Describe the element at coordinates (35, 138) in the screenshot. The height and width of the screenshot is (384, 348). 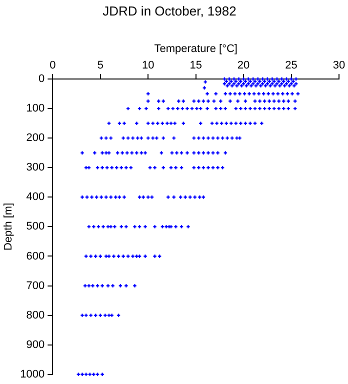
I see `y-tick-label: 200` at that location.